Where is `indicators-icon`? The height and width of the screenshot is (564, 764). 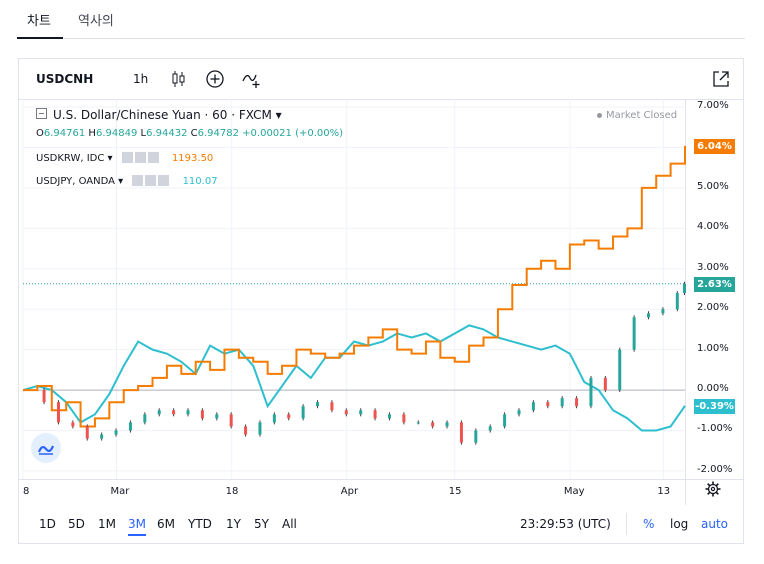 indicators-icon is located at coordinates (251, 79).